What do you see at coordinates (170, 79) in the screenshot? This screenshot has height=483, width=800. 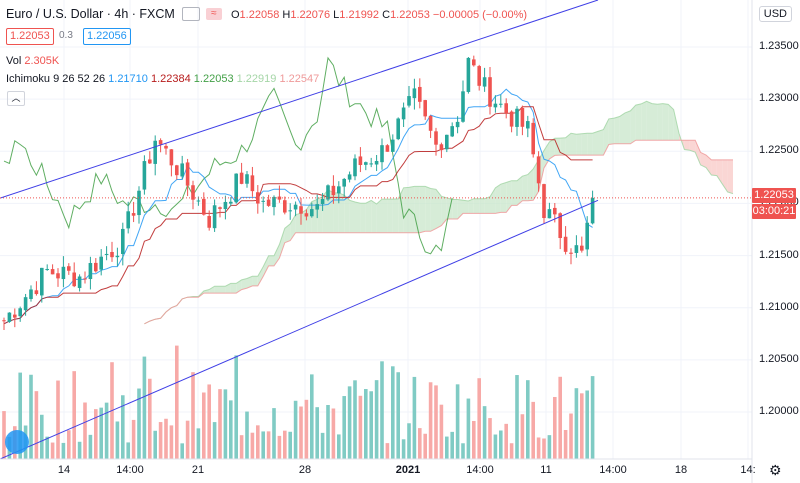 I see `ichimoku-base-value: 1.22384` at bounding box center [170, 79].